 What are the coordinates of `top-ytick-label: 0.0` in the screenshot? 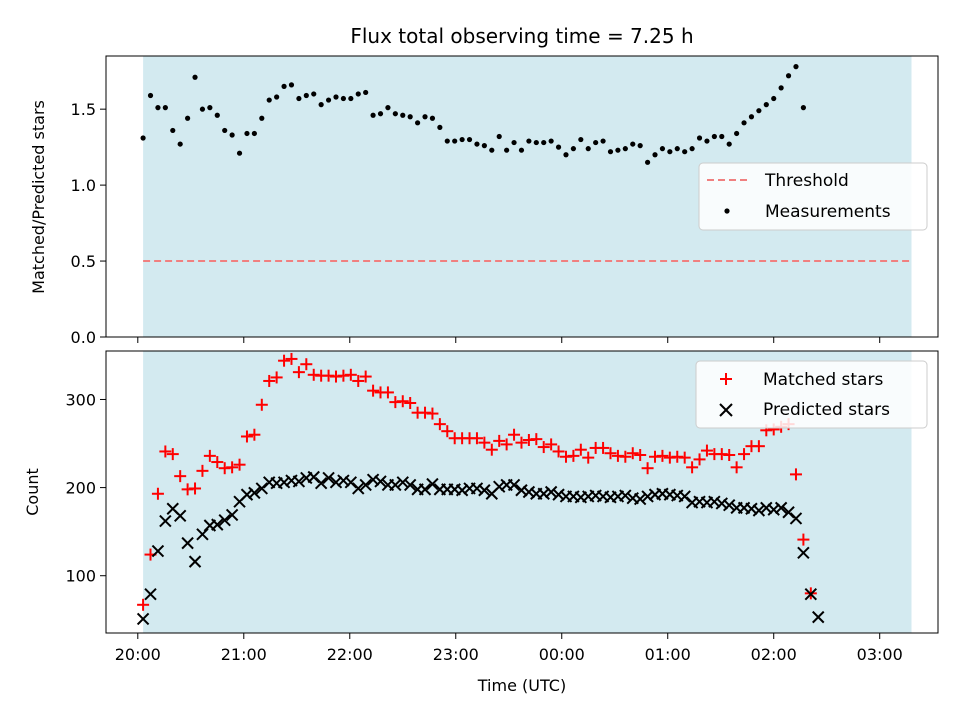 It's located at (83, 337).